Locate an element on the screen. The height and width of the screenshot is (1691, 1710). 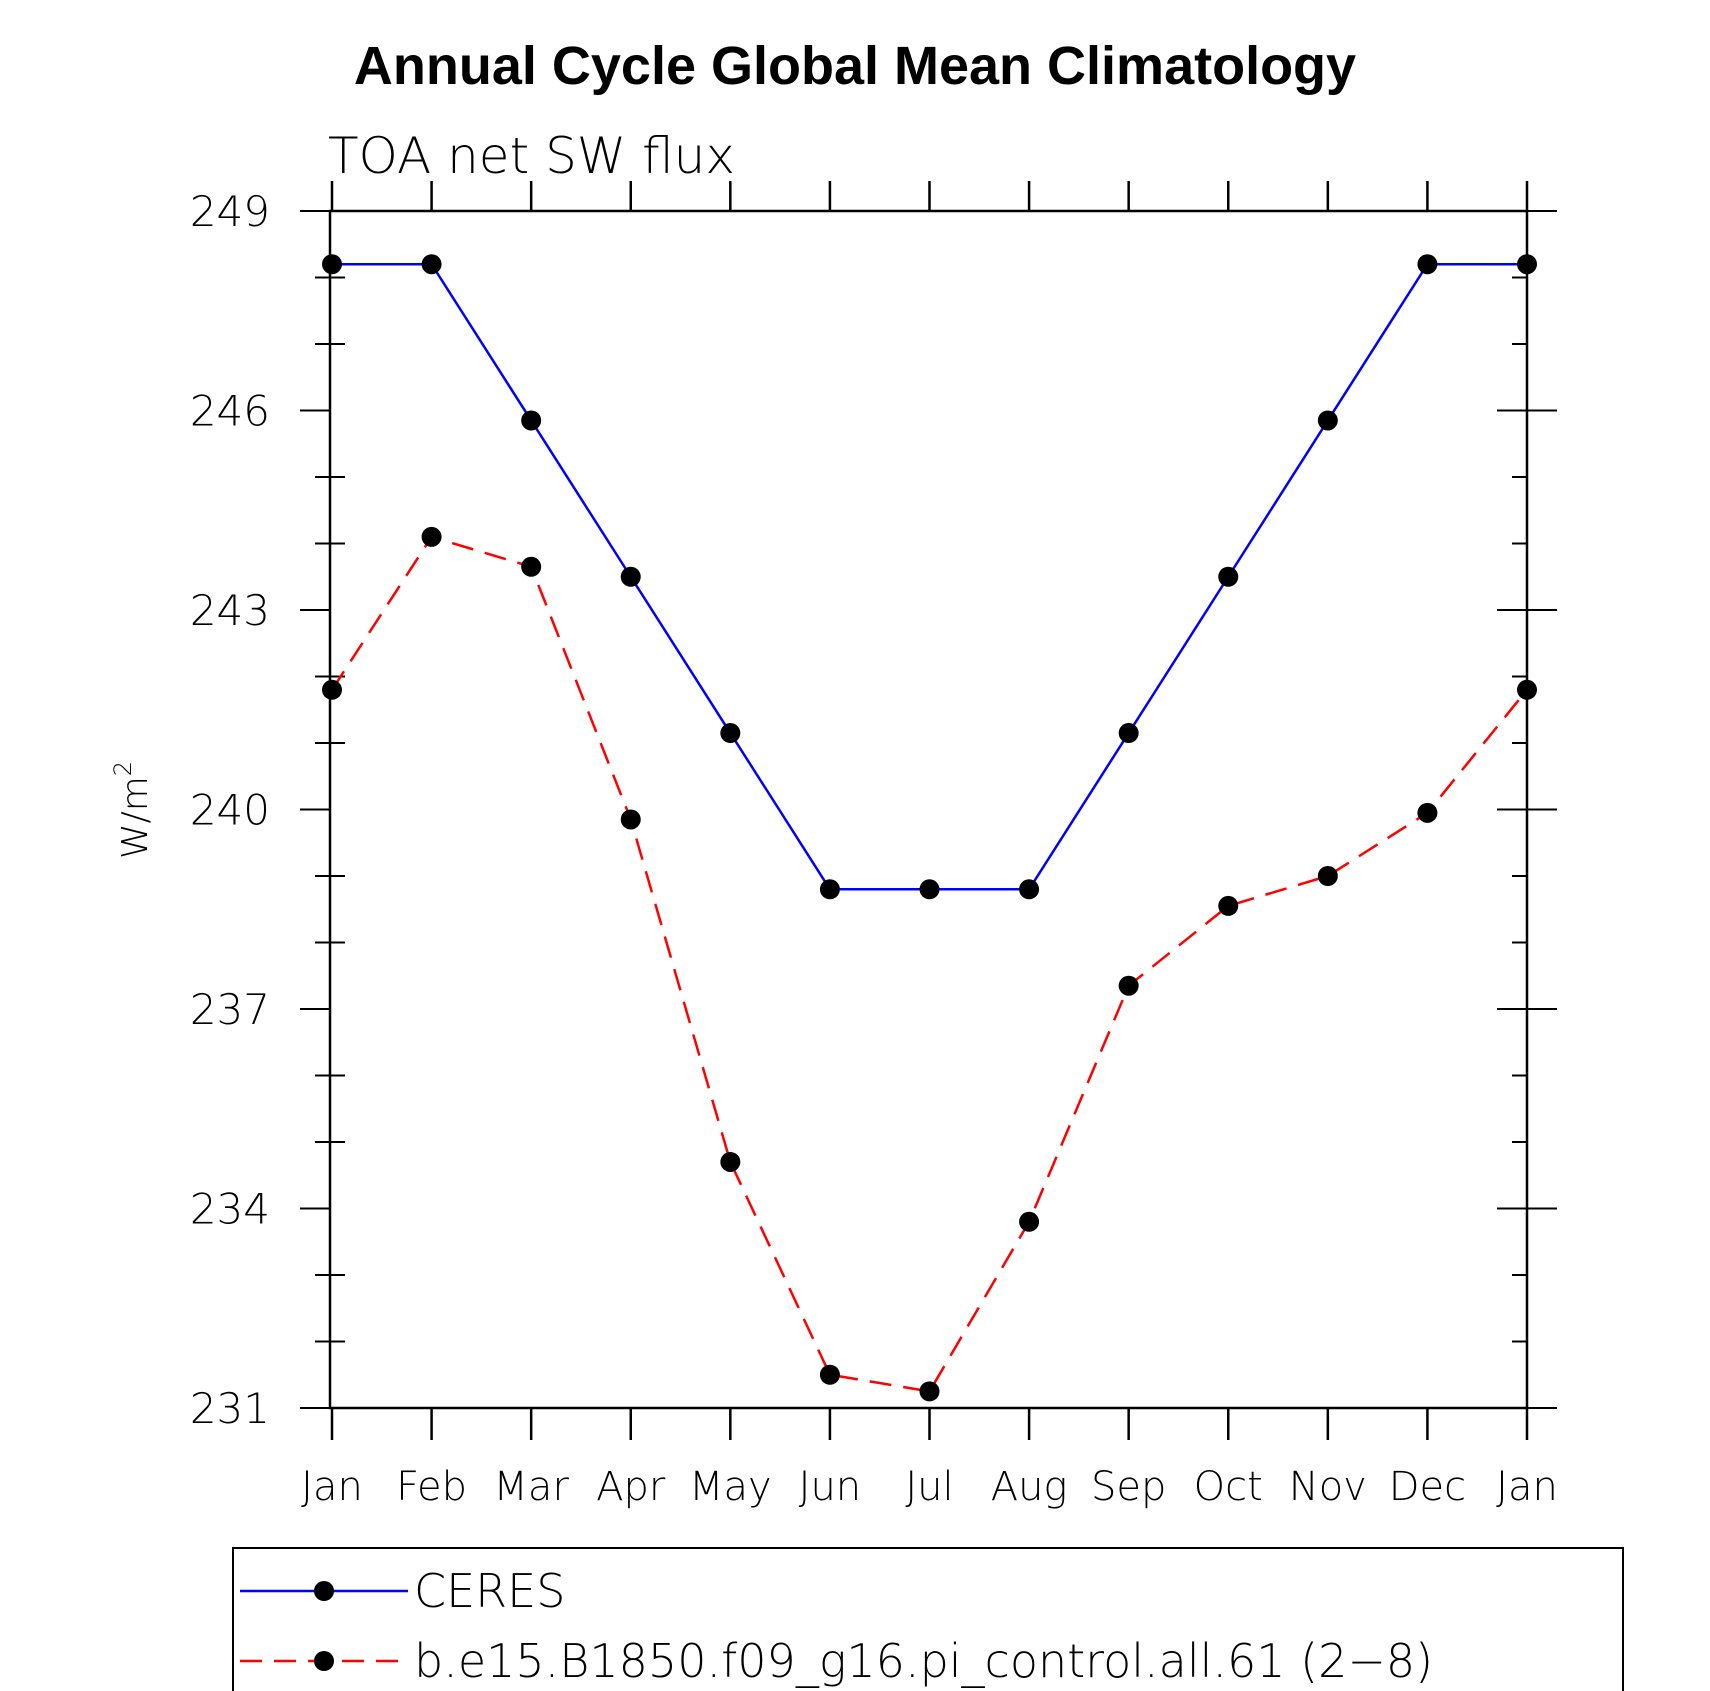
legend-frame is located at coordinates (928, 1619).